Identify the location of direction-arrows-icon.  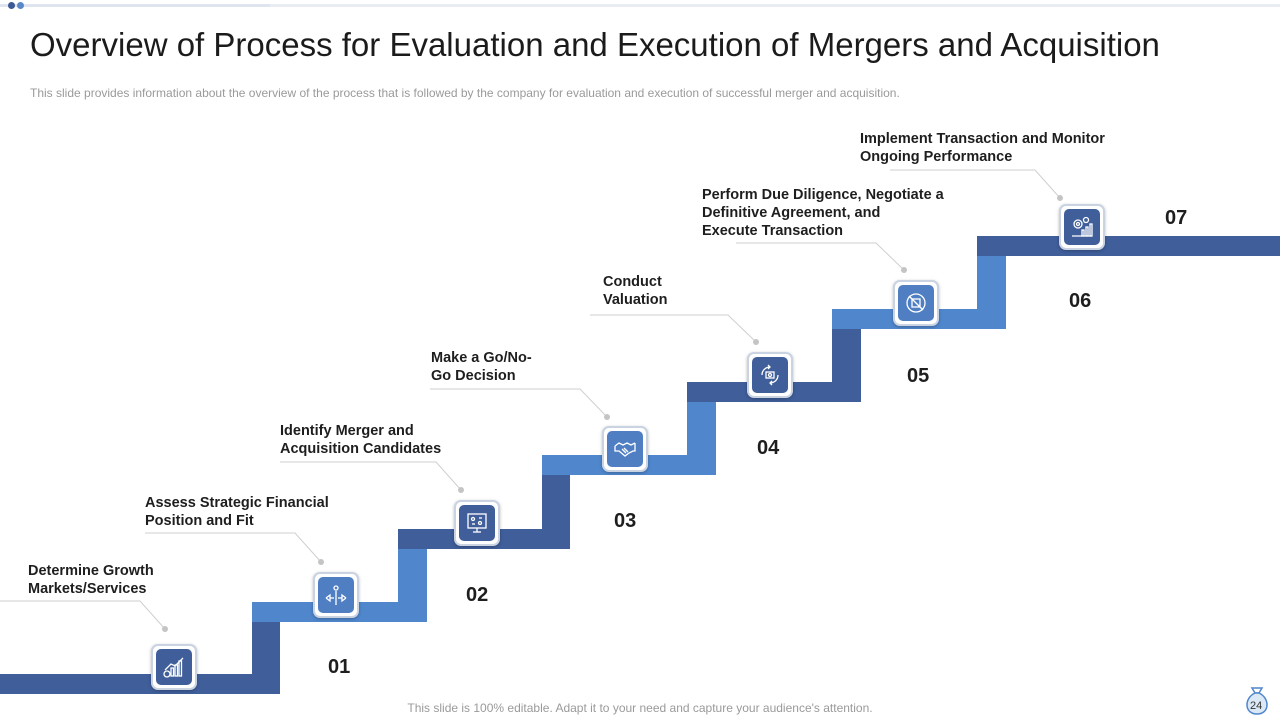
(336, 595).